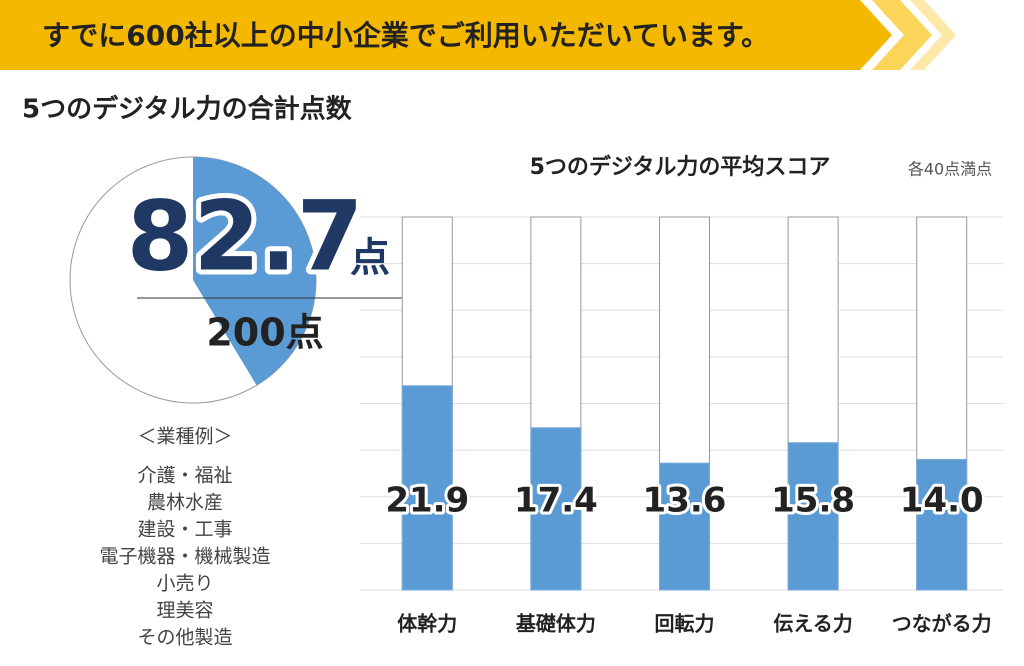  I want to click on score-total: 200点, so click(264, 333).